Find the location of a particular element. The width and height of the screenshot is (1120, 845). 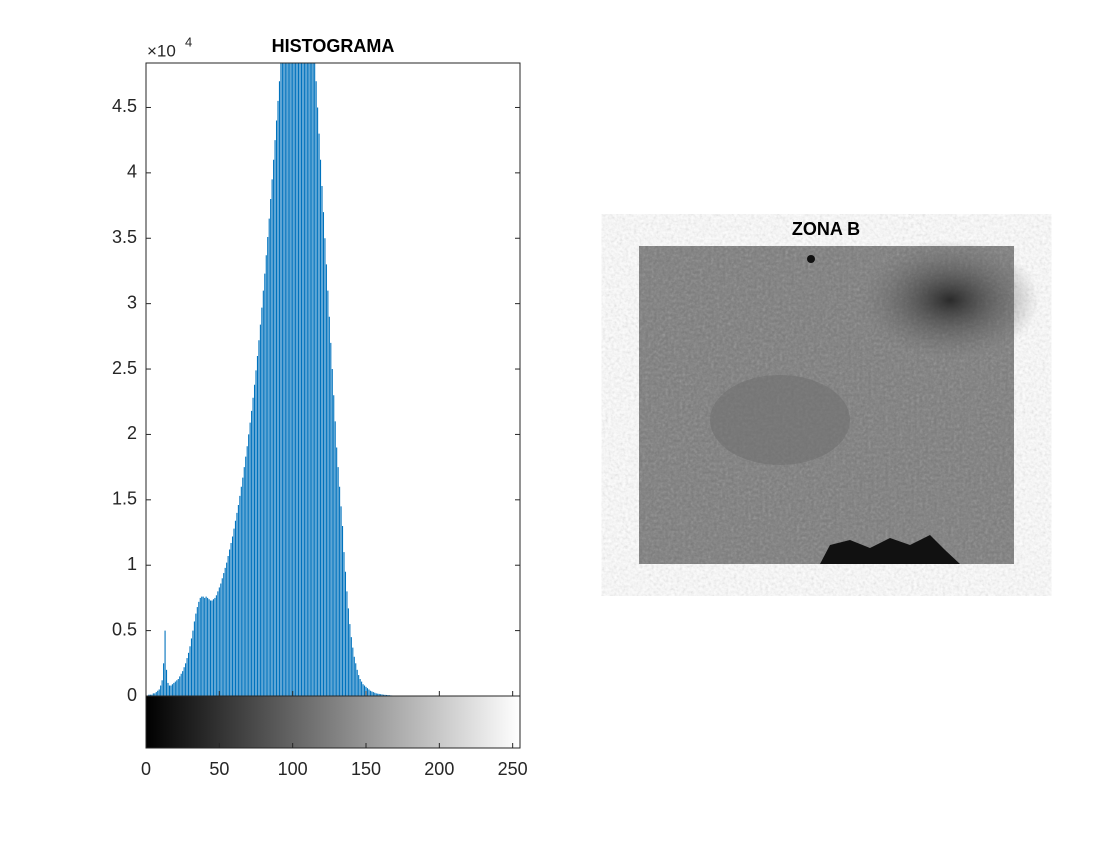

y-tick-label: 2.5 is located at coordinates (124, 368).